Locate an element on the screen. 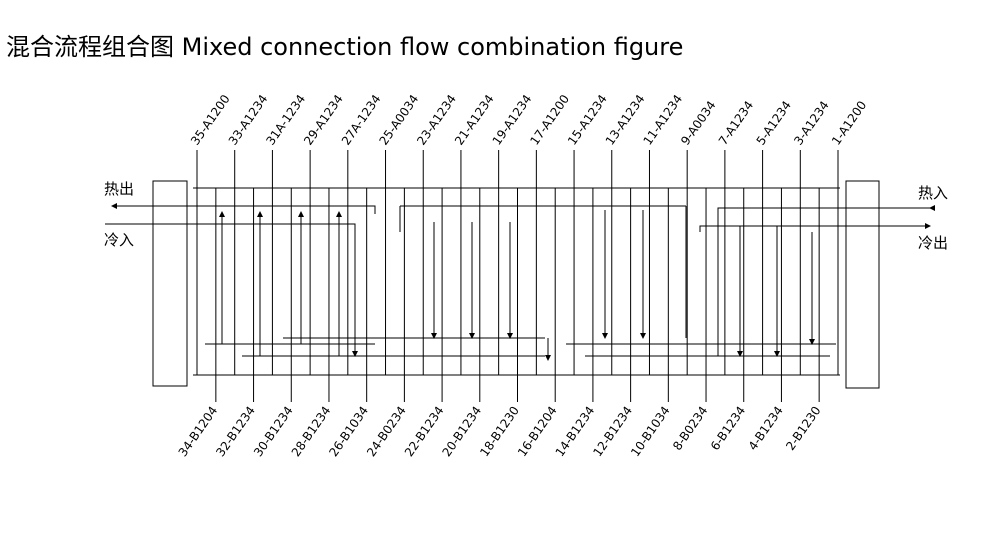 The image size is (990, 537). bottom-port-label: 2-B1230 is located at coordinates (803, 428).